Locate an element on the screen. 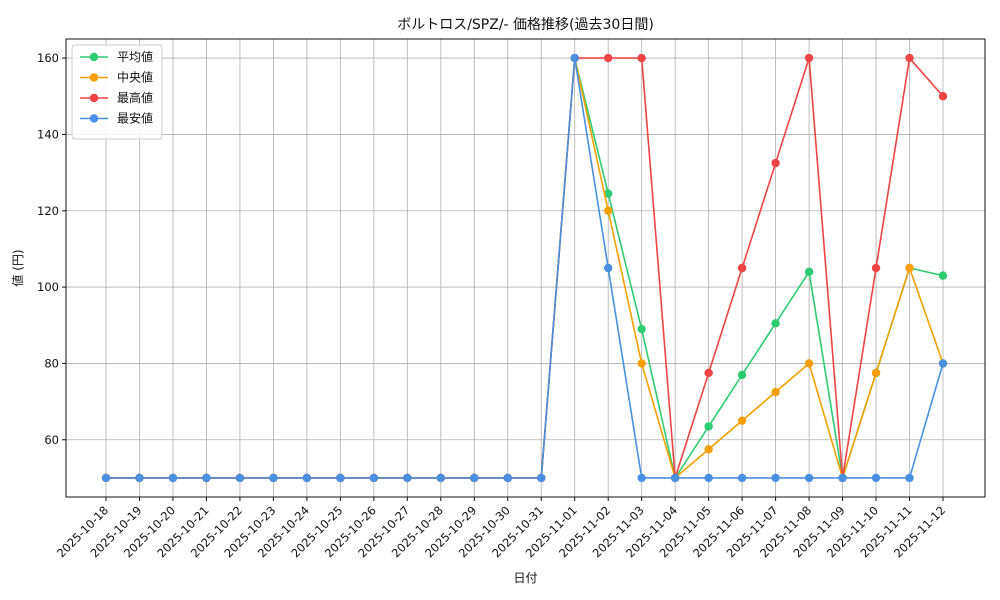  y-tick-label: 80 is located at coordinates (51, 363).